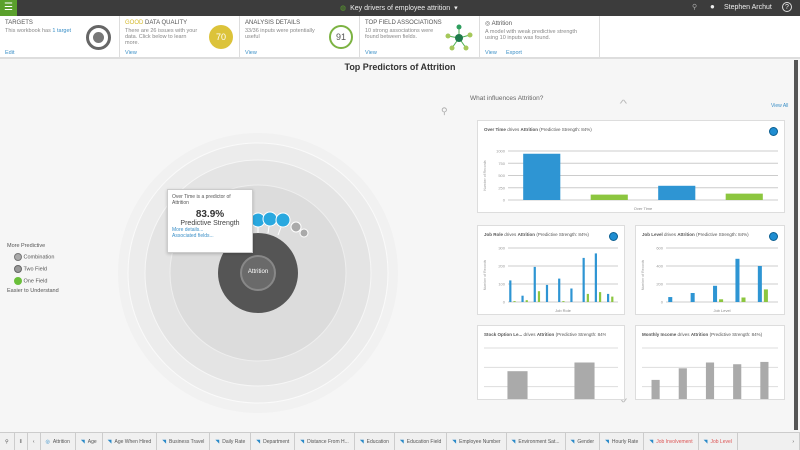 Image resolution: width=800 pixels, height=450 pixels. What do you see at coordinates (7, 441) in the screenshot?
I see `search-icon: ⚲` at bounding box center [7, 441].